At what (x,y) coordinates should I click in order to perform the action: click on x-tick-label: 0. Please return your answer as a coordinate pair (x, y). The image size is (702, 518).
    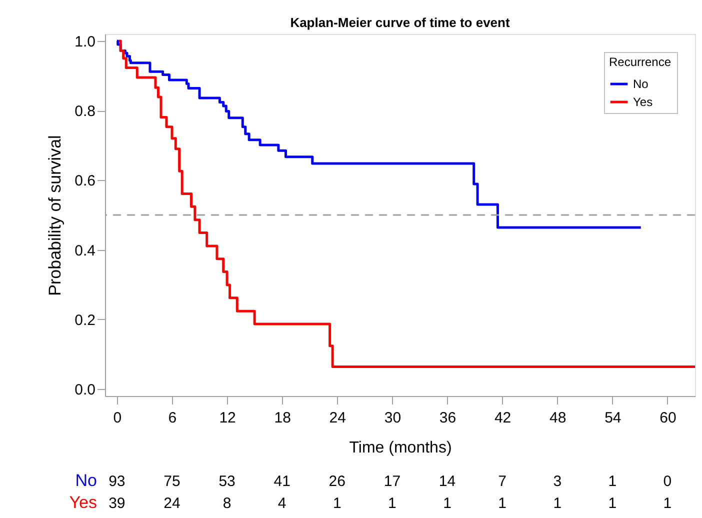
    Looking at the image, I should click on (117, 418).